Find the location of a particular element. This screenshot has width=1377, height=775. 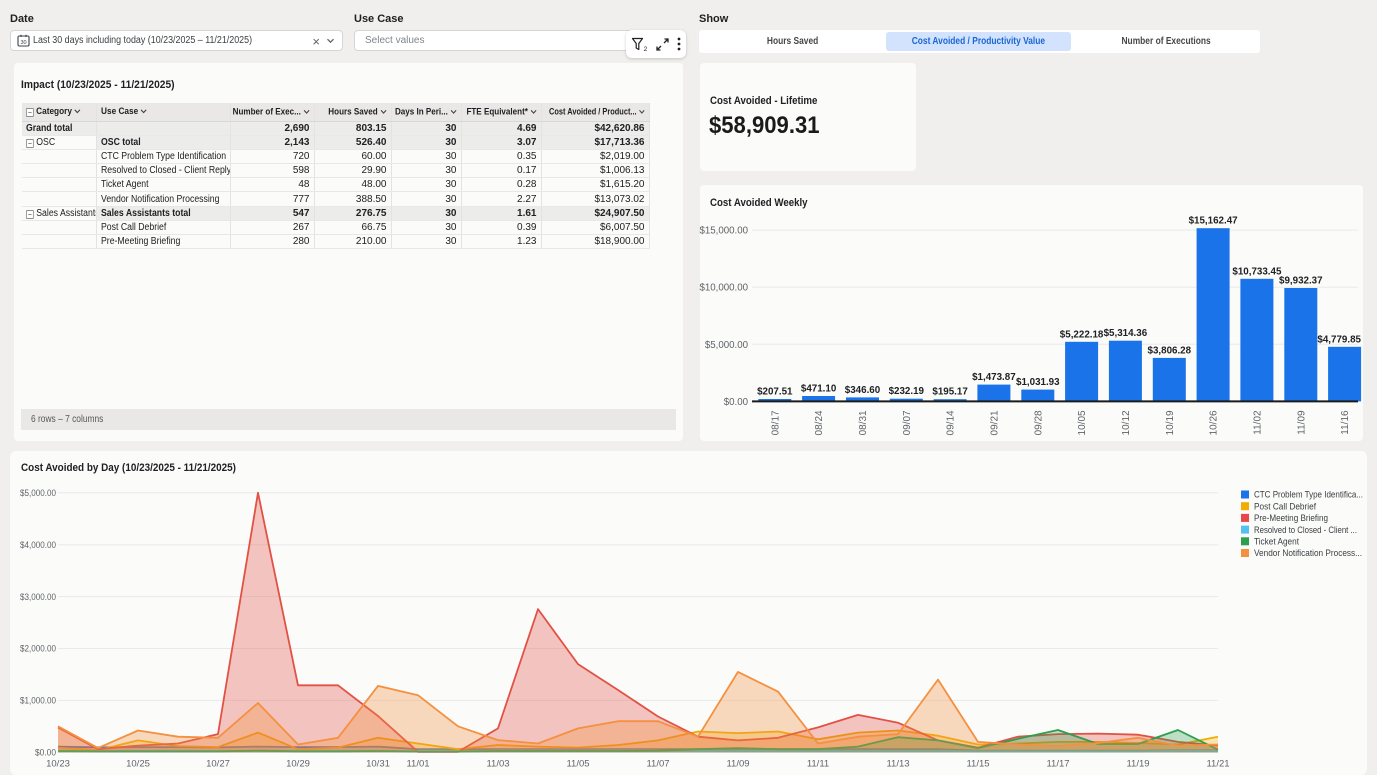

svg-text: 11/02 is located at coordinates (1257, 422).